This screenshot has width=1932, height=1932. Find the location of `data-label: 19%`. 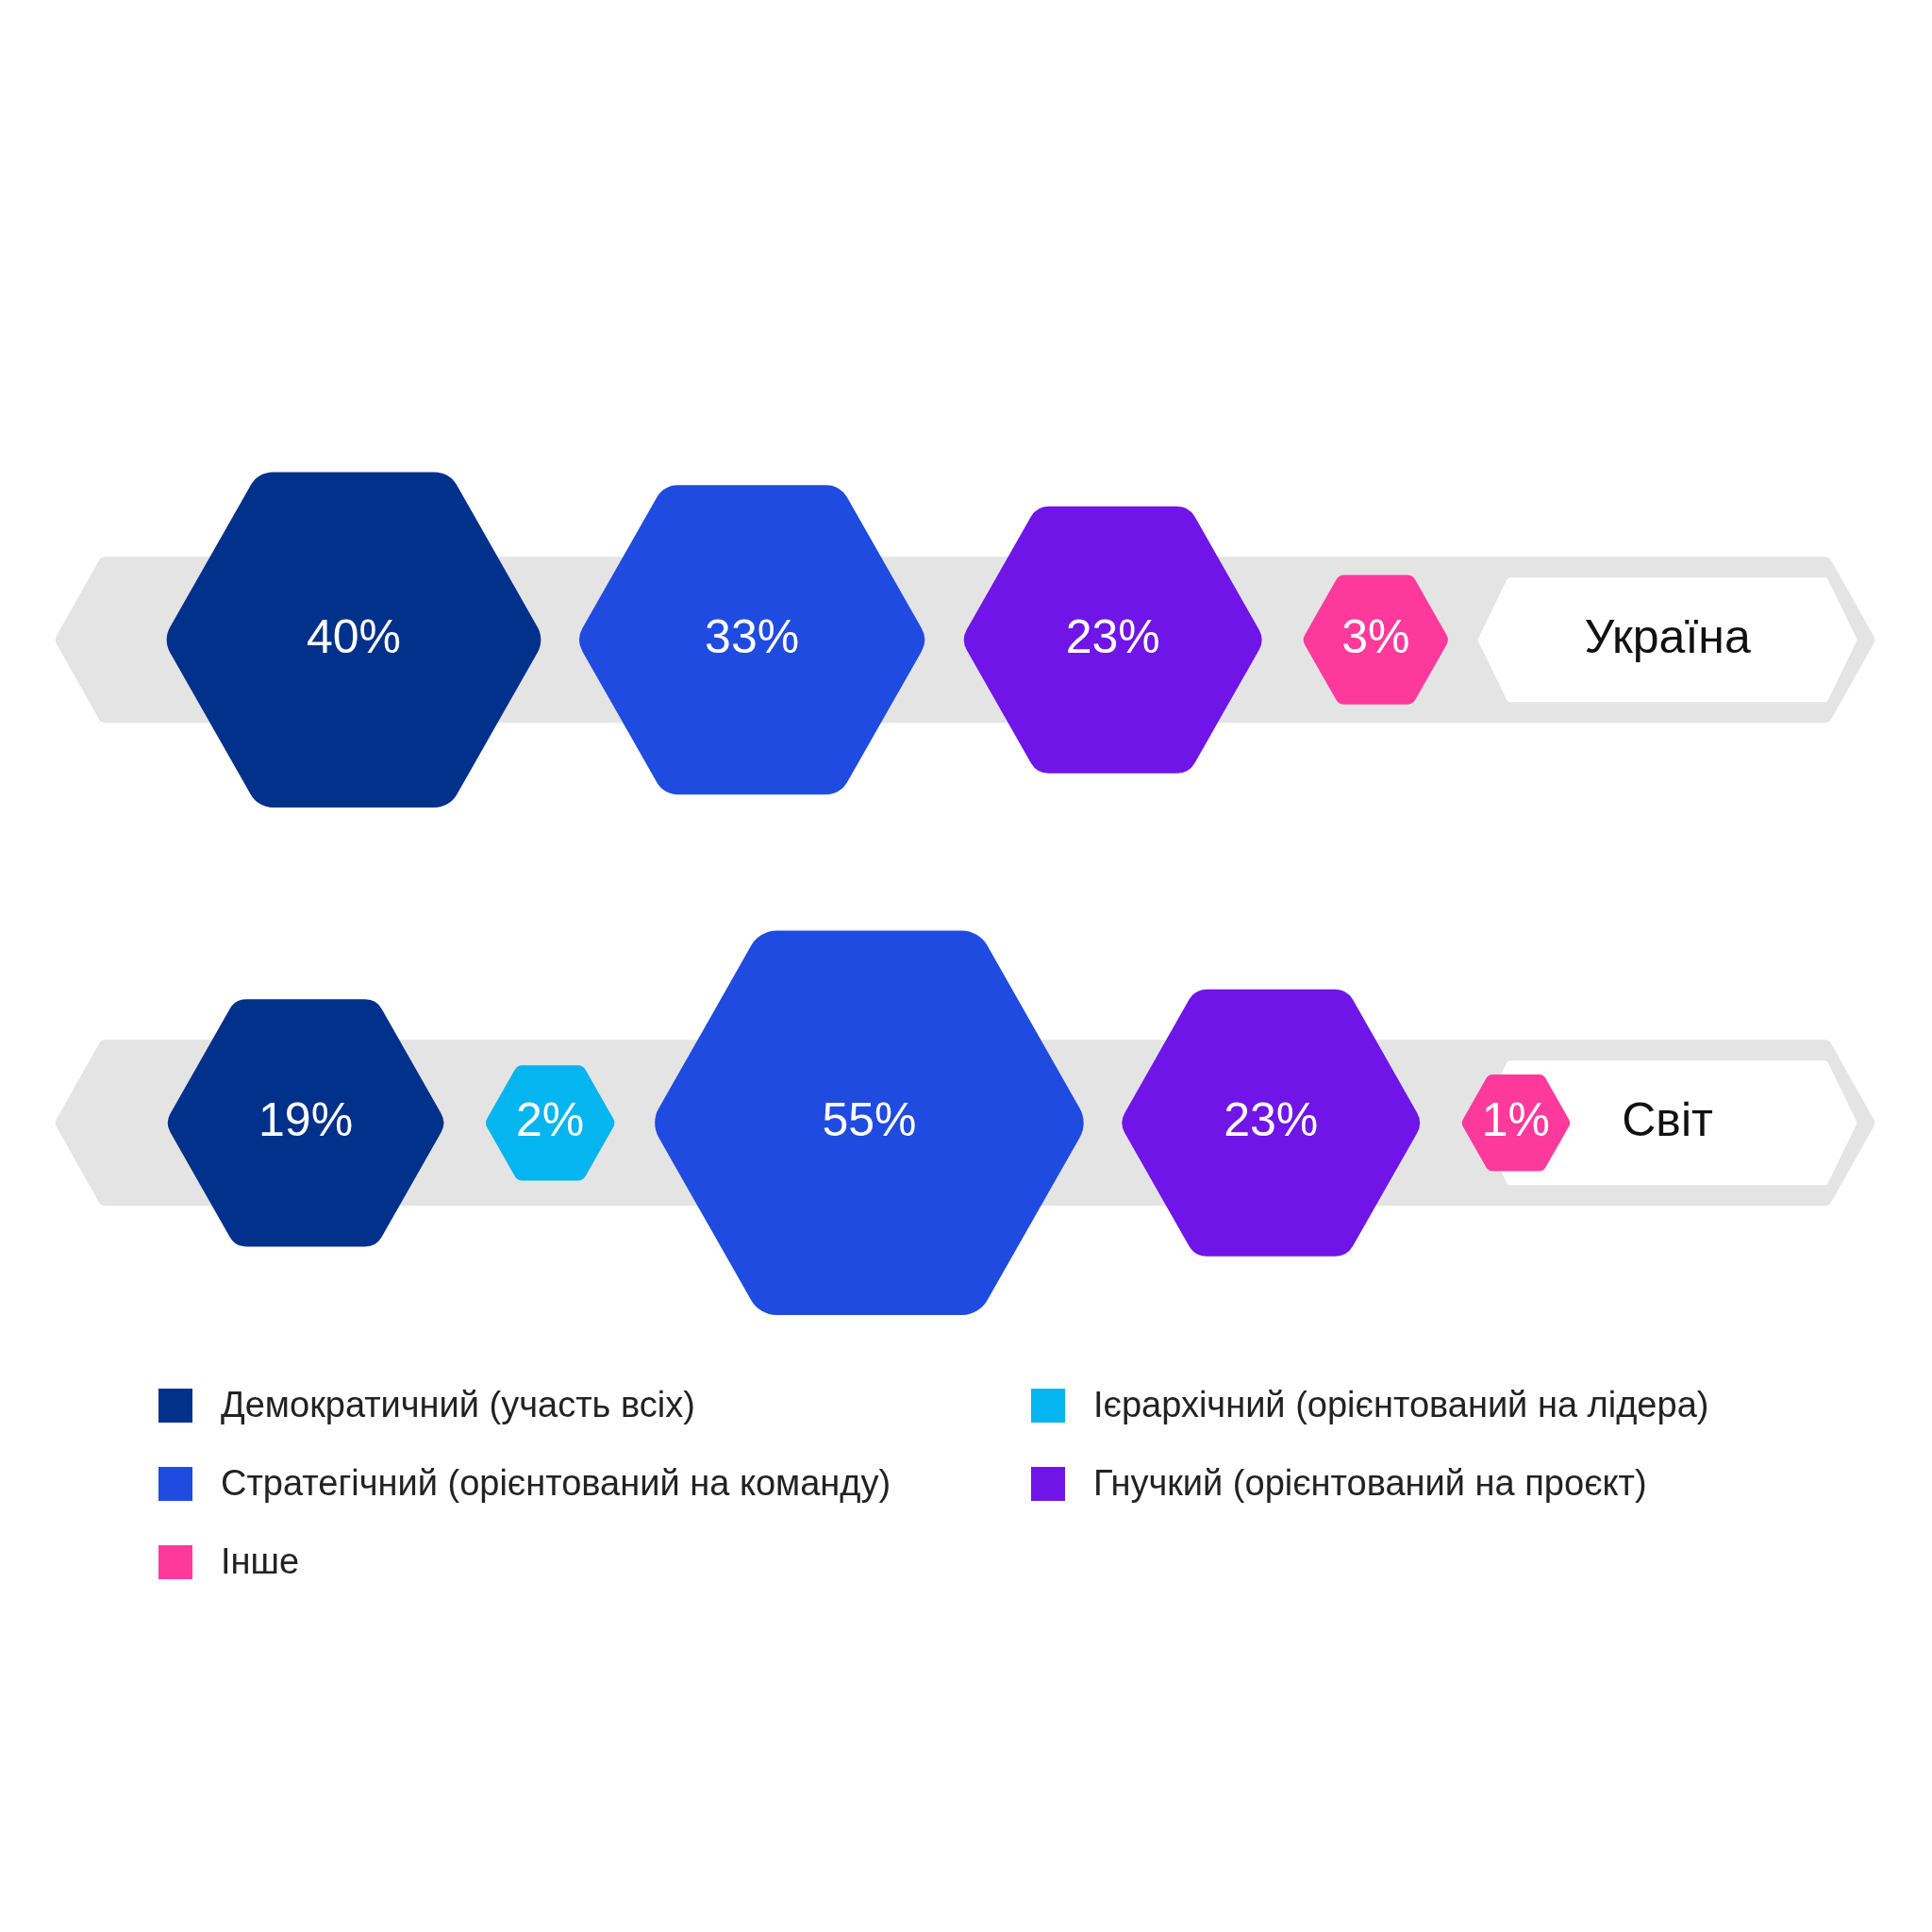

data-label: 19% is located at coordinates (306, 1120).